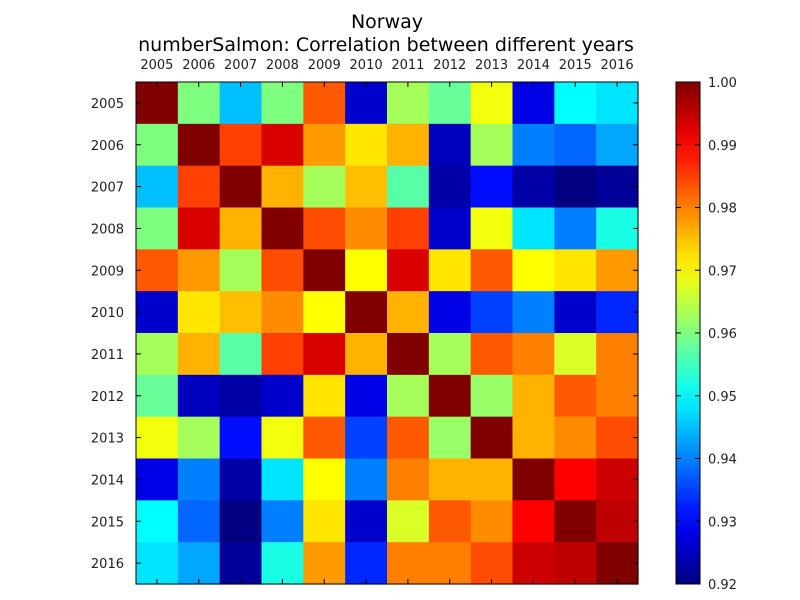 The height and width of the screenshot is (600, 800). What do you see at coordinates (722, 334) in the screenshot?
I see `colorbar-tick-label: 0.96` at bounding box center [722, 334].